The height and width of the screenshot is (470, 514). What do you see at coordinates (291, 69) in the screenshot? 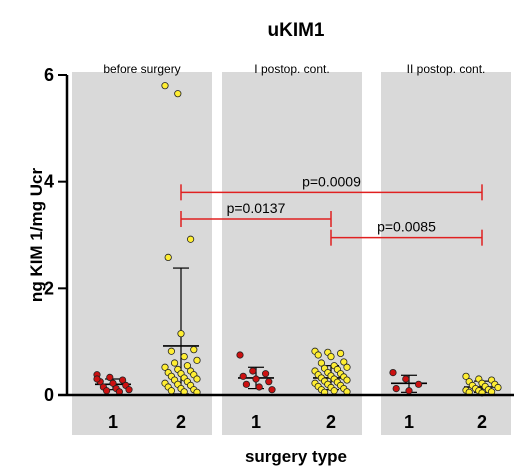
I see `panel-label: I postop. cont.` at bounding box center [291, 69].